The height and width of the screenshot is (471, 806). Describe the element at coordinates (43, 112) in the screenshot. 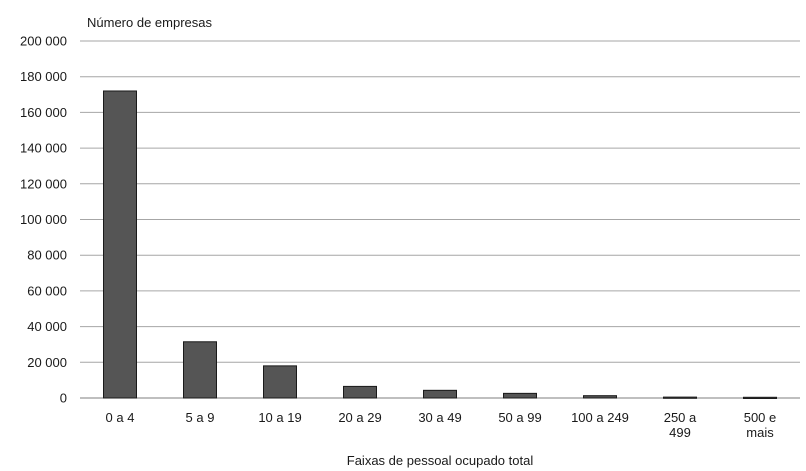

I see `y-tick-label: 160 000` at that location.